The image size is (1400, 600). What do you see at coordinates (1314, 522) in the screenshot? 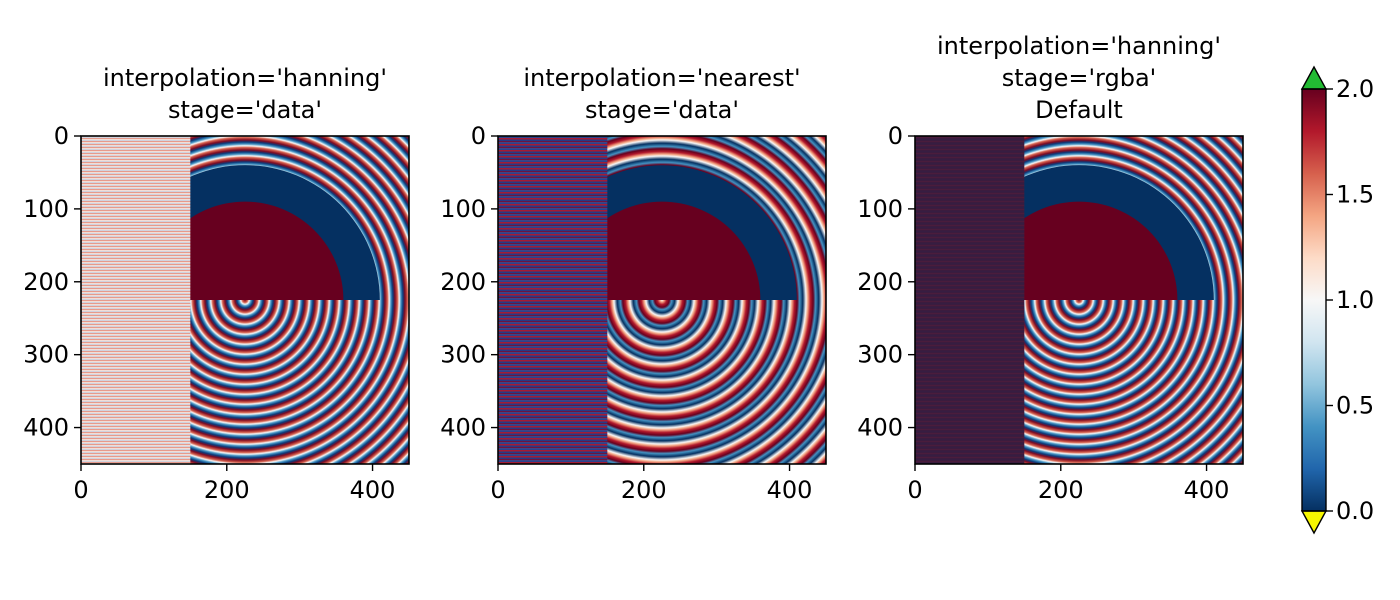
I see `colorbar-under-extension` at bounding box center [1314, 522].